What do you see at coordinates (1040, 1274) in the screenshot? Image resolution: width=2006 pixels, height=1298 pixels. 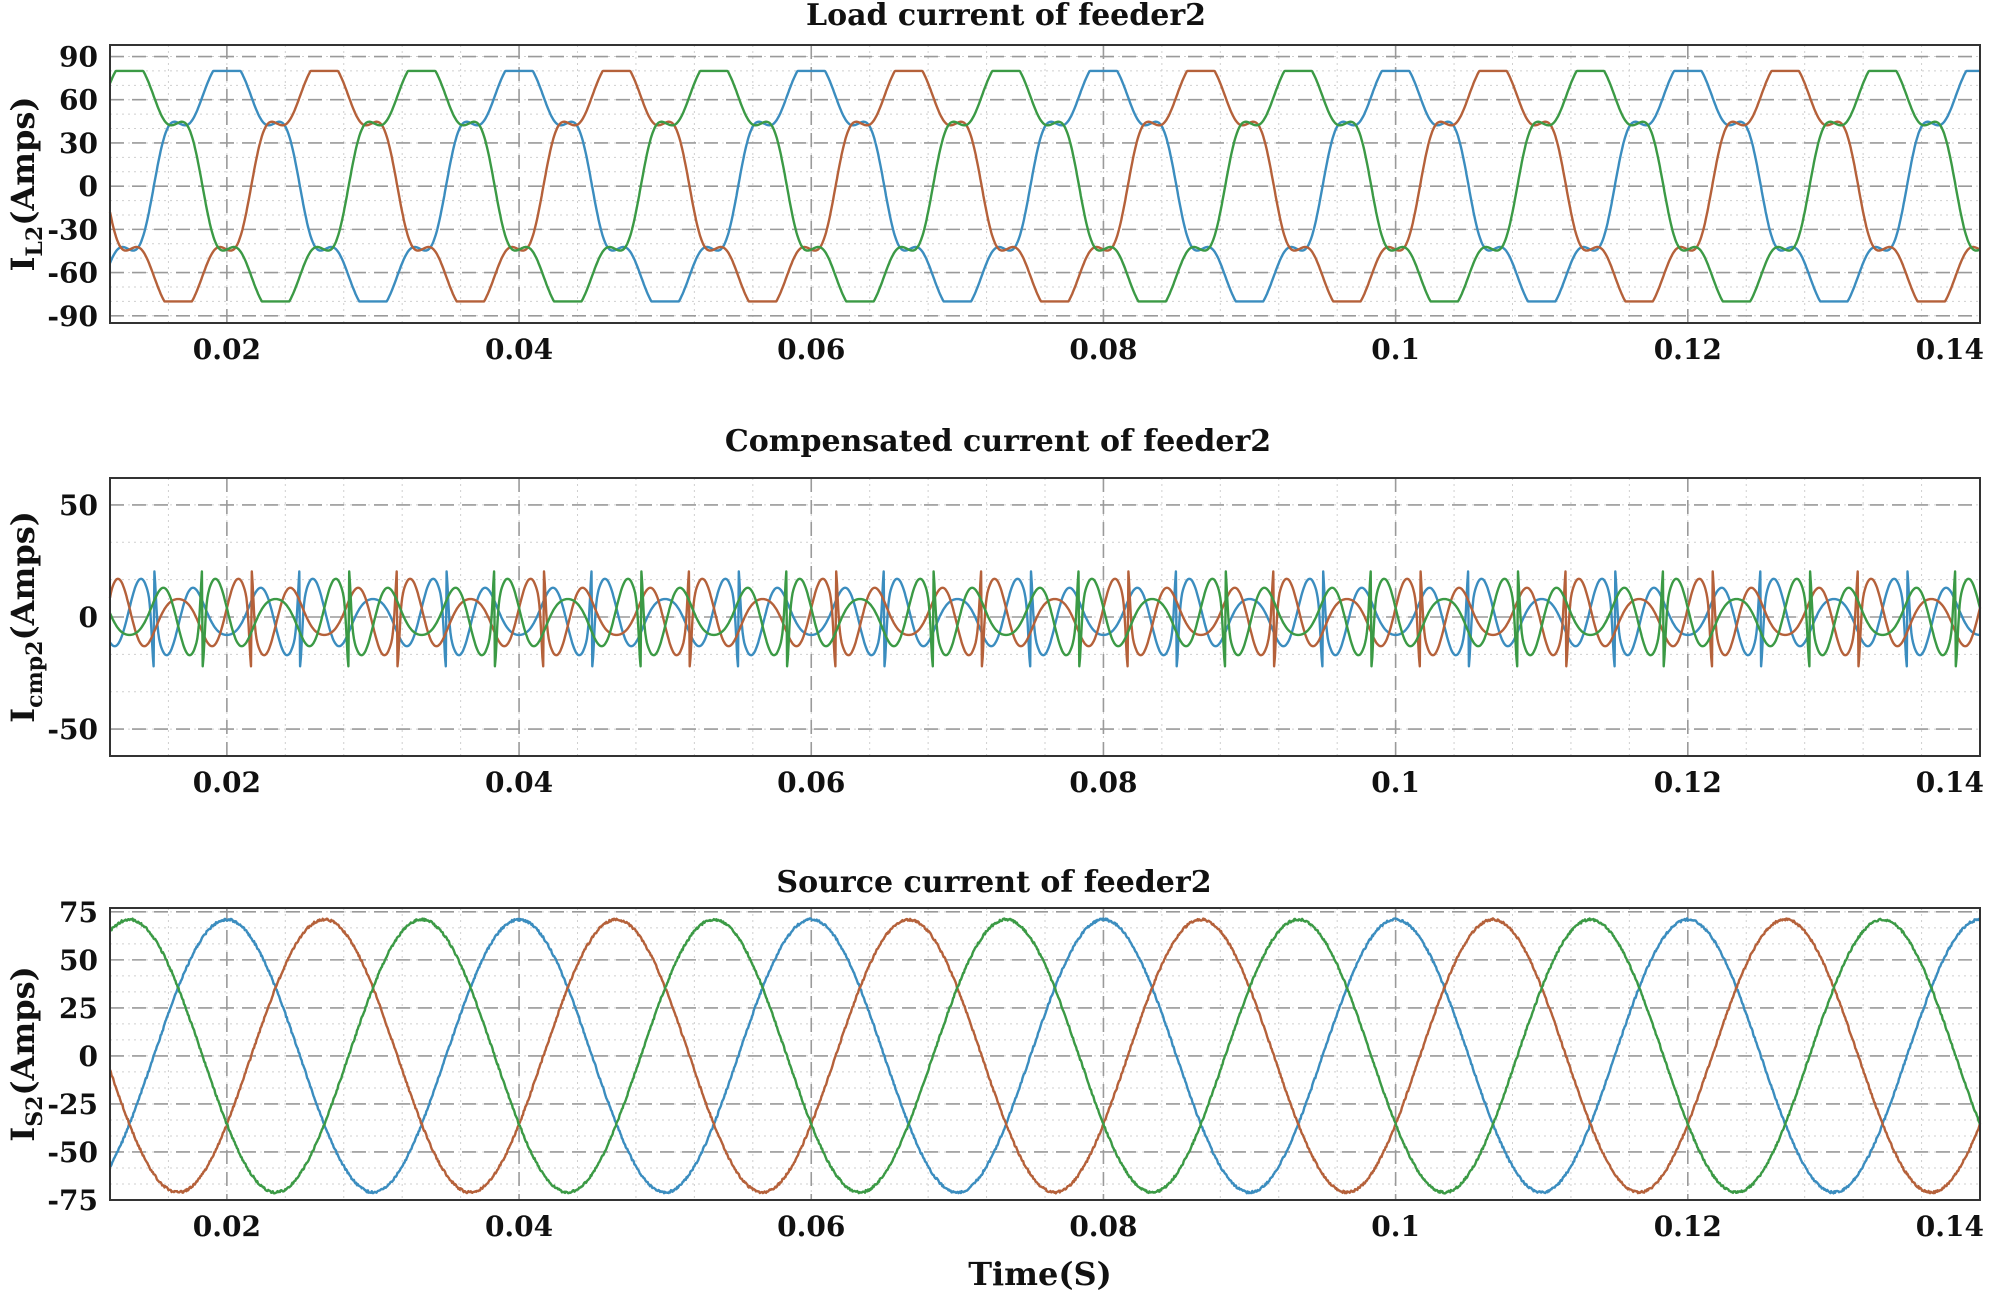 I see `x-axis-label: Time(S)` at bounding box center [1040, 1274].